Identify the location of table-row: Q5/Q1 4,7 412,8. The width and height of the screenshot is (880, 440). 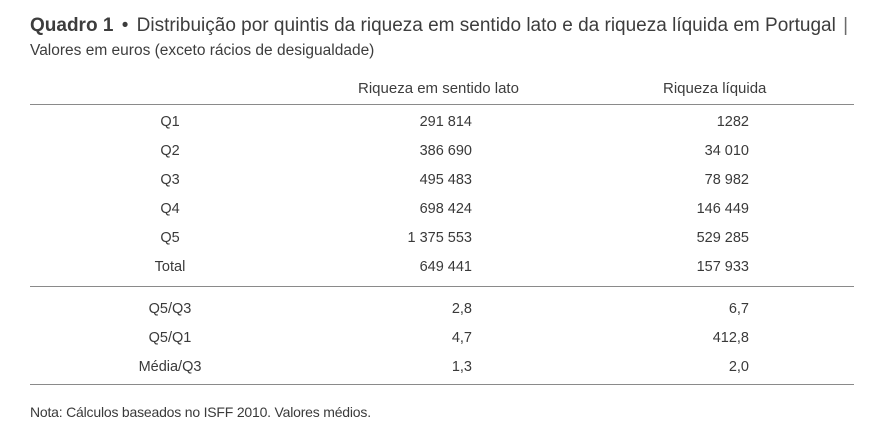
(440, 338).